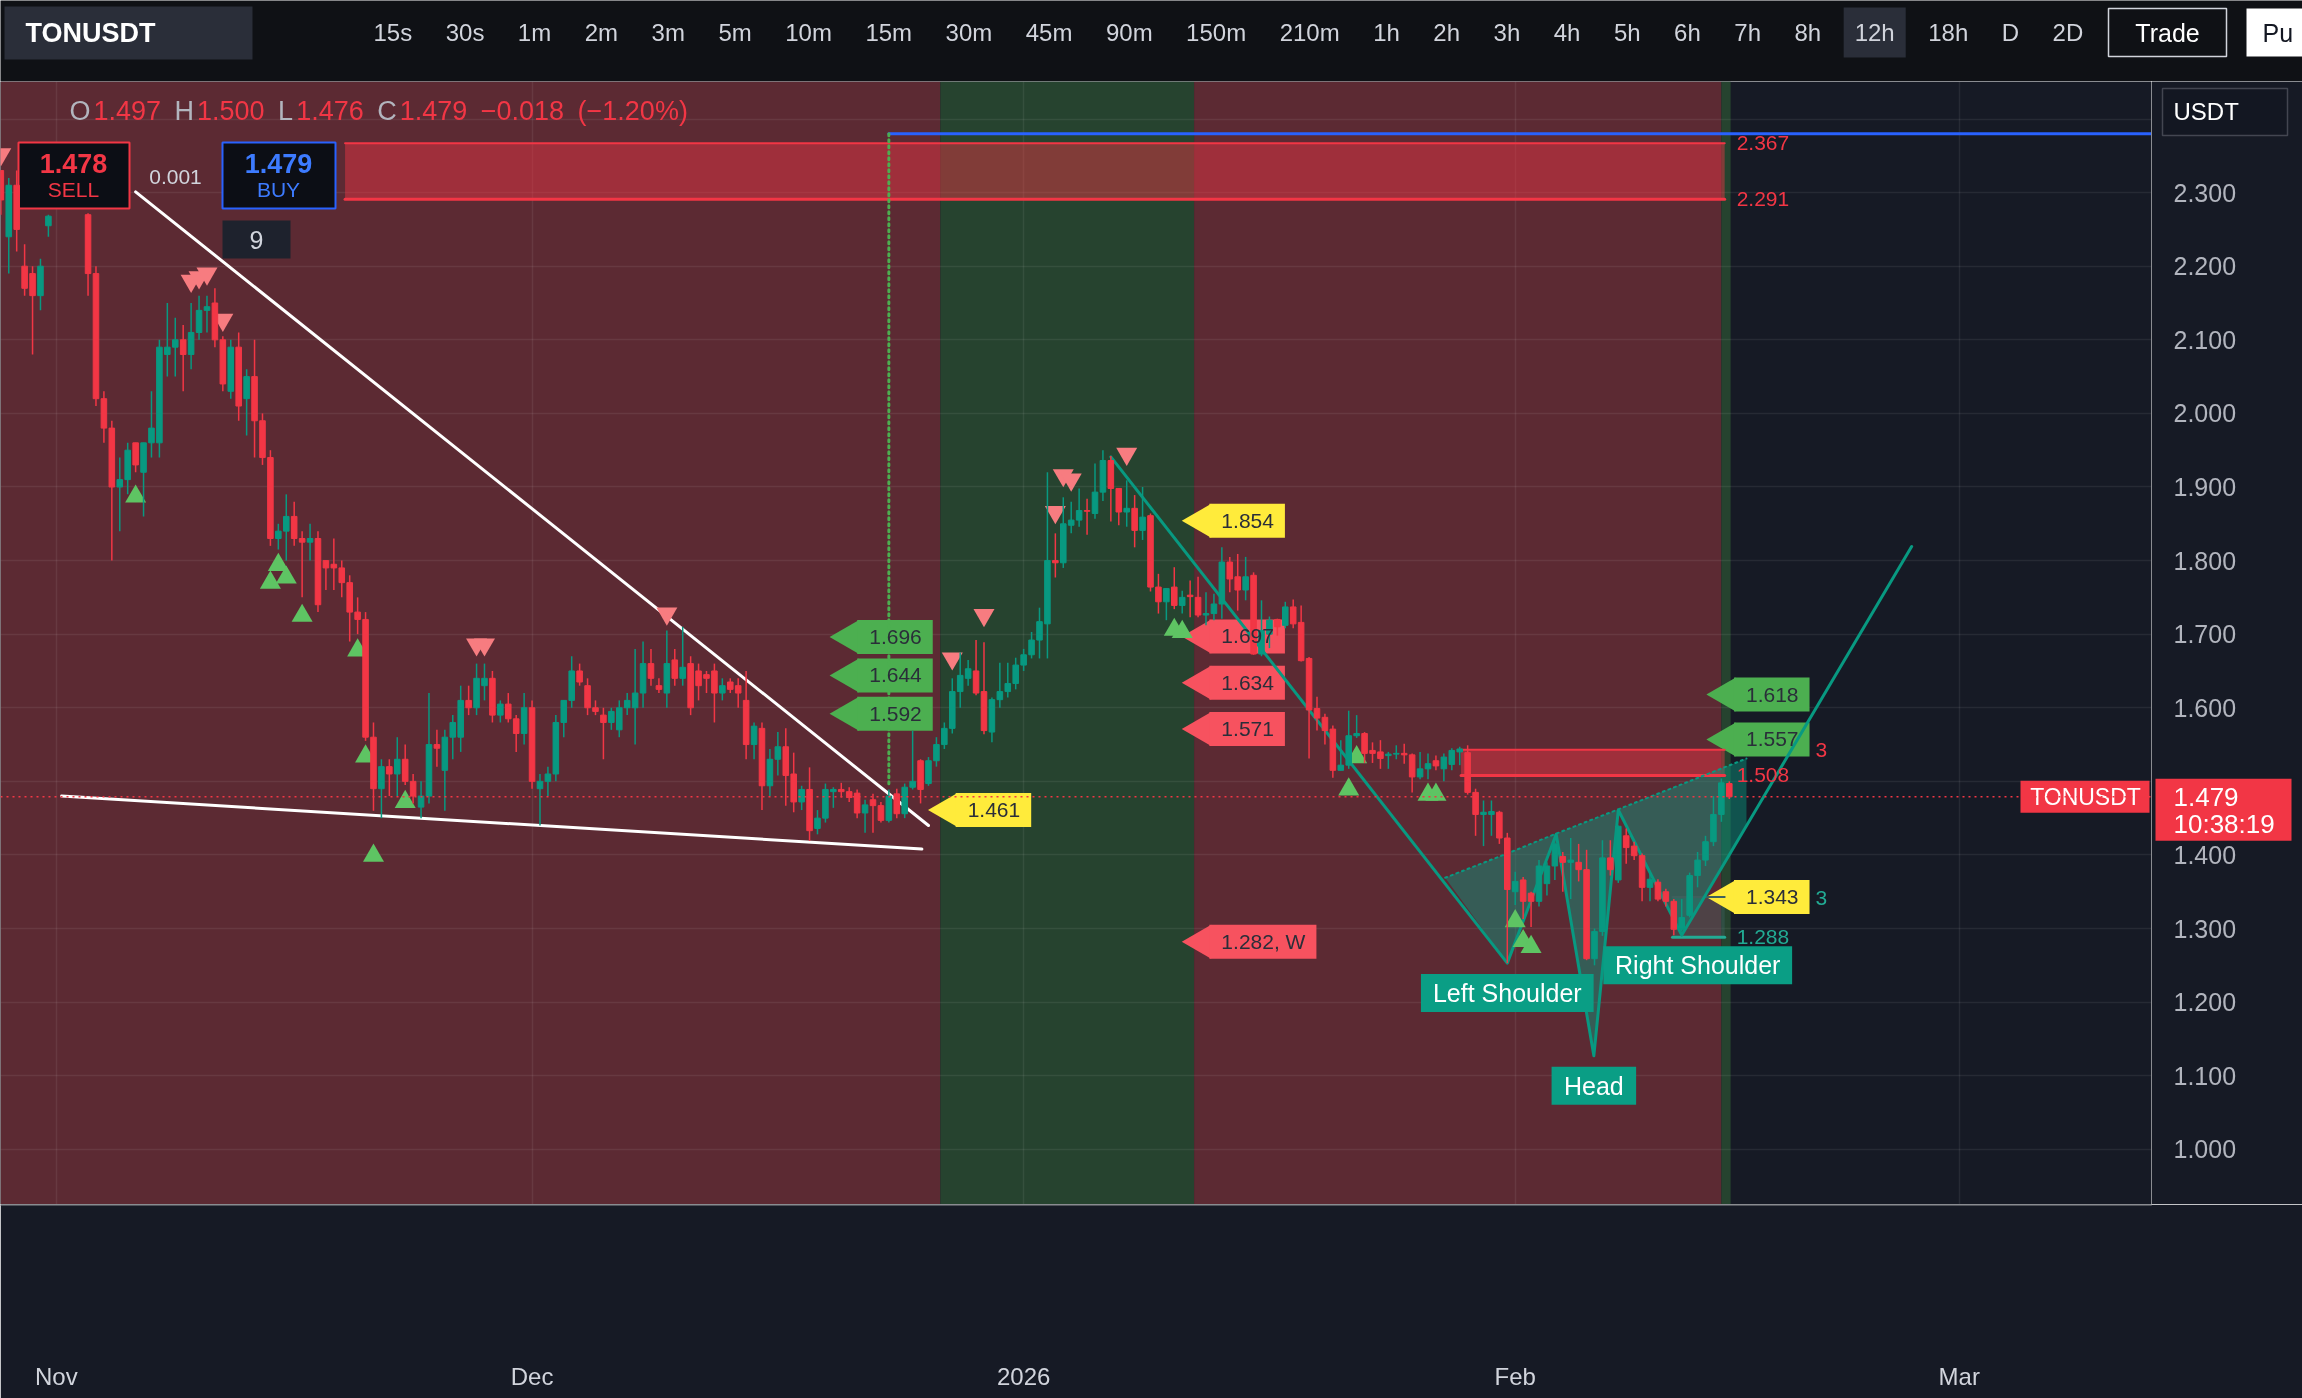  I want to click on x-tick-label: Dec, so click(532, 1376).